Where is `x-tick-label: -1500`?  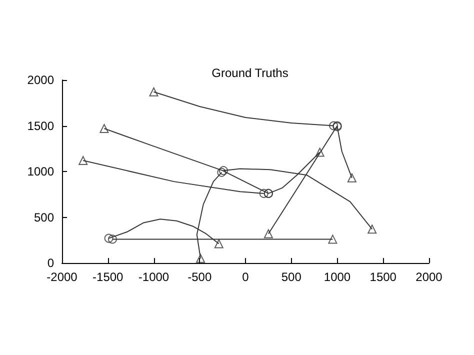 x-tick-label: -1500 is located at coordinates (108, 277).